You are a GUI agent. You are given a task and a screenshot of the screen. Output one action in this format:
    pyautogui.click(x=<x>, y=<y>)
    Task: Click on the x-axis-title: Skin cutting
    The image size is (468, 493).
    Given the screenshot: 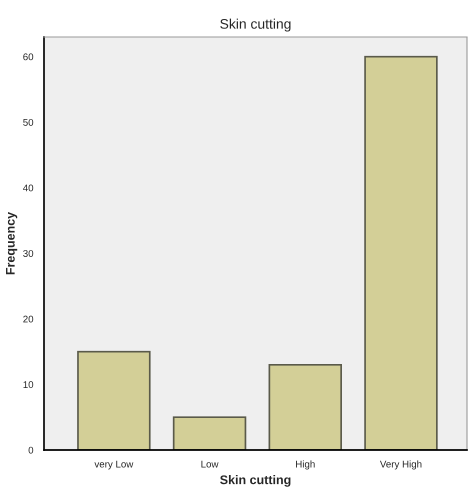 What is the action you would take?
    pyautogui.click(x=255, y=481)
    